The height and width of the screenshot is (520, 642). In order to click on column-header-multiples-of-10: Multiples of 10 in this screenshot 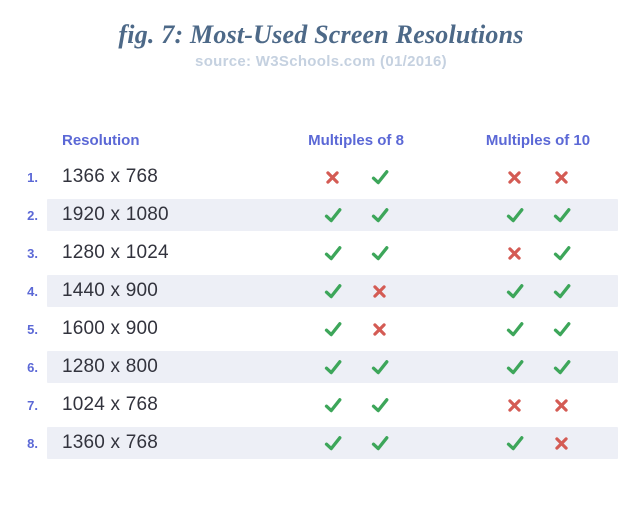, I will do `click(538, 140)`.